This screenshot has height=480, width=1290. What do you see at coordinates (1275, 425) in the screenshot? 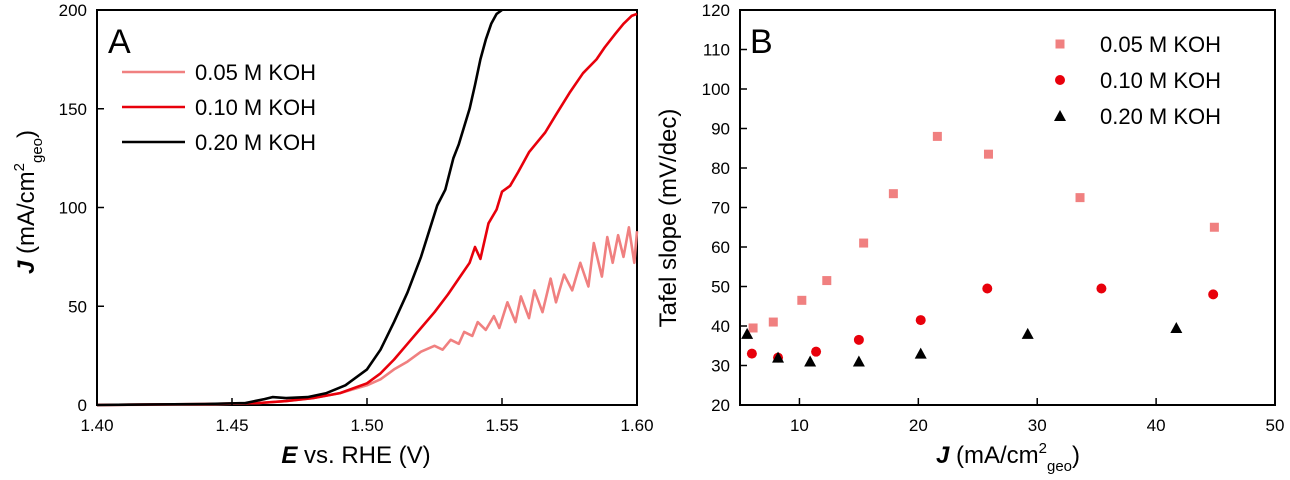
I see `panel-b-x-tick-label: 50` at bounding box center [1275, 425].